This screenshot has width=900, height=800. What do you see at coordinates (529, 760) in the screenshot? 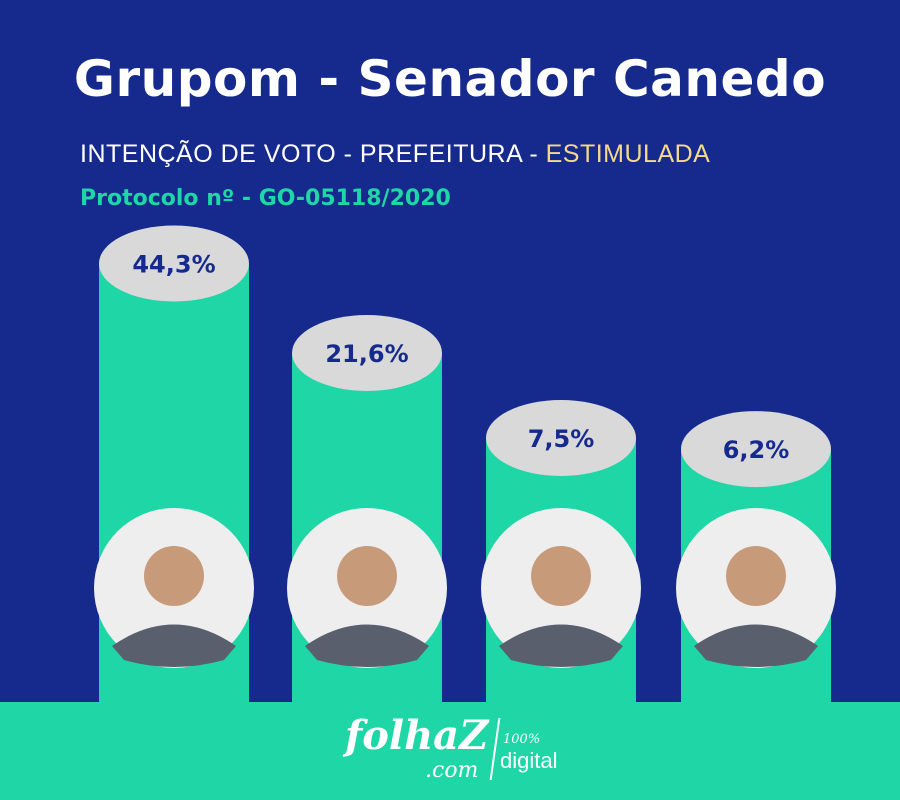
I see `brand-tag-word: digital` at bounding box center [529, 760].